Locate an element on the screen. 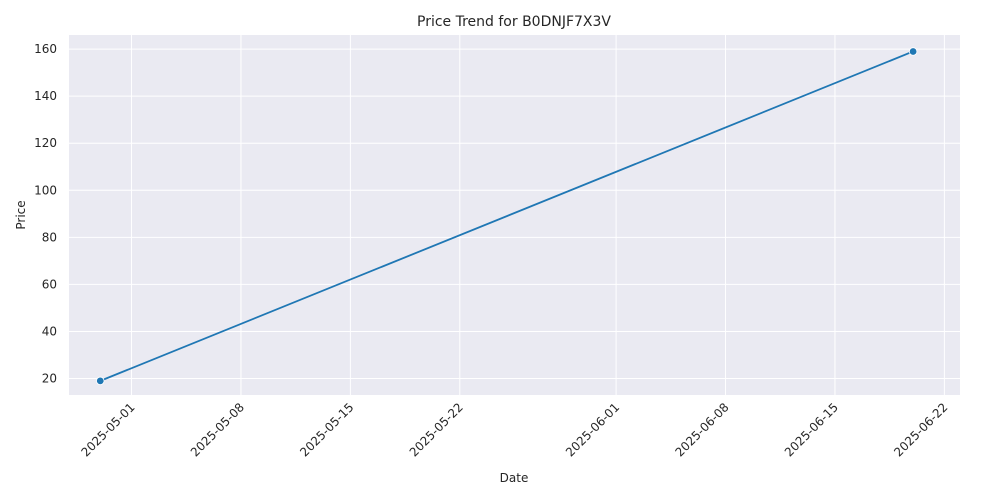 The image size is (1000, 504). y-tick-label: 160 is located at coordinates (45, 49).